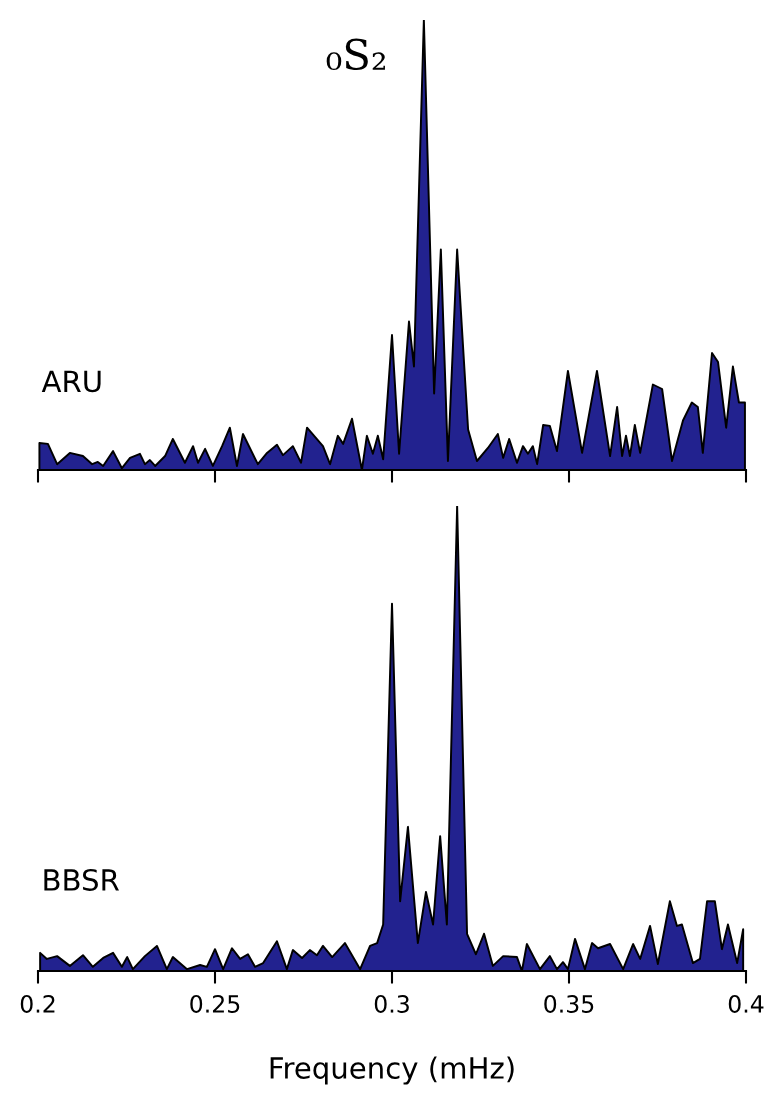  Describe the element at coordinates (392, 1070) in the screenshot. I see `x-axis-title: Frequency (mHz)` at that location.